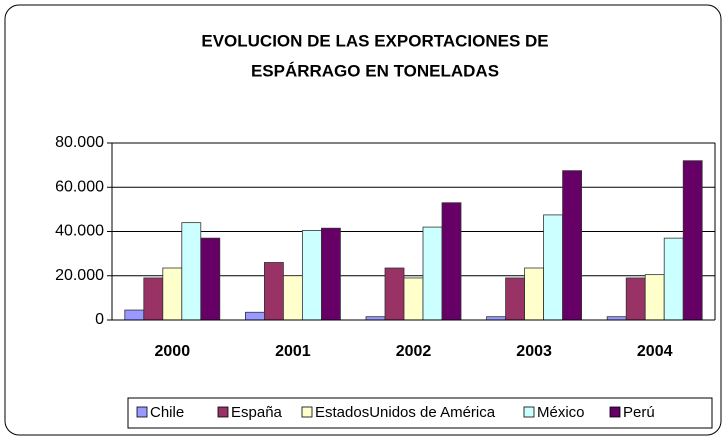 The image size is (727, 440). Describe the element at coordinates (167, 412) in the screenshot. I see `legend-label: Chile` at that location.